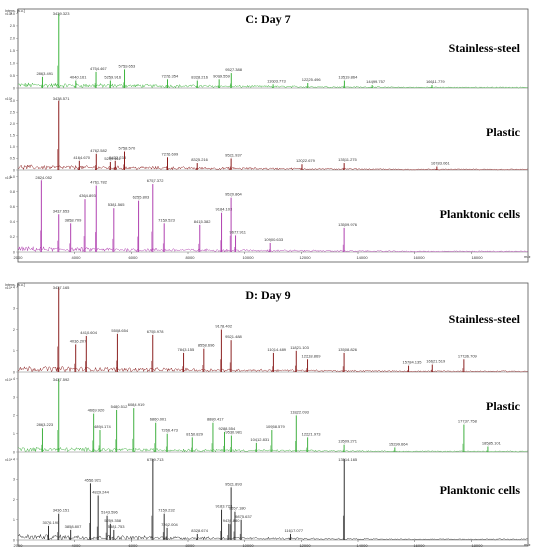 The width and height of the screenshot is (539, 550). What do you see at coordinates (98, 182) in the screenshot?
I see `peak-label: 4761.782` at bounding box center [98, 182].